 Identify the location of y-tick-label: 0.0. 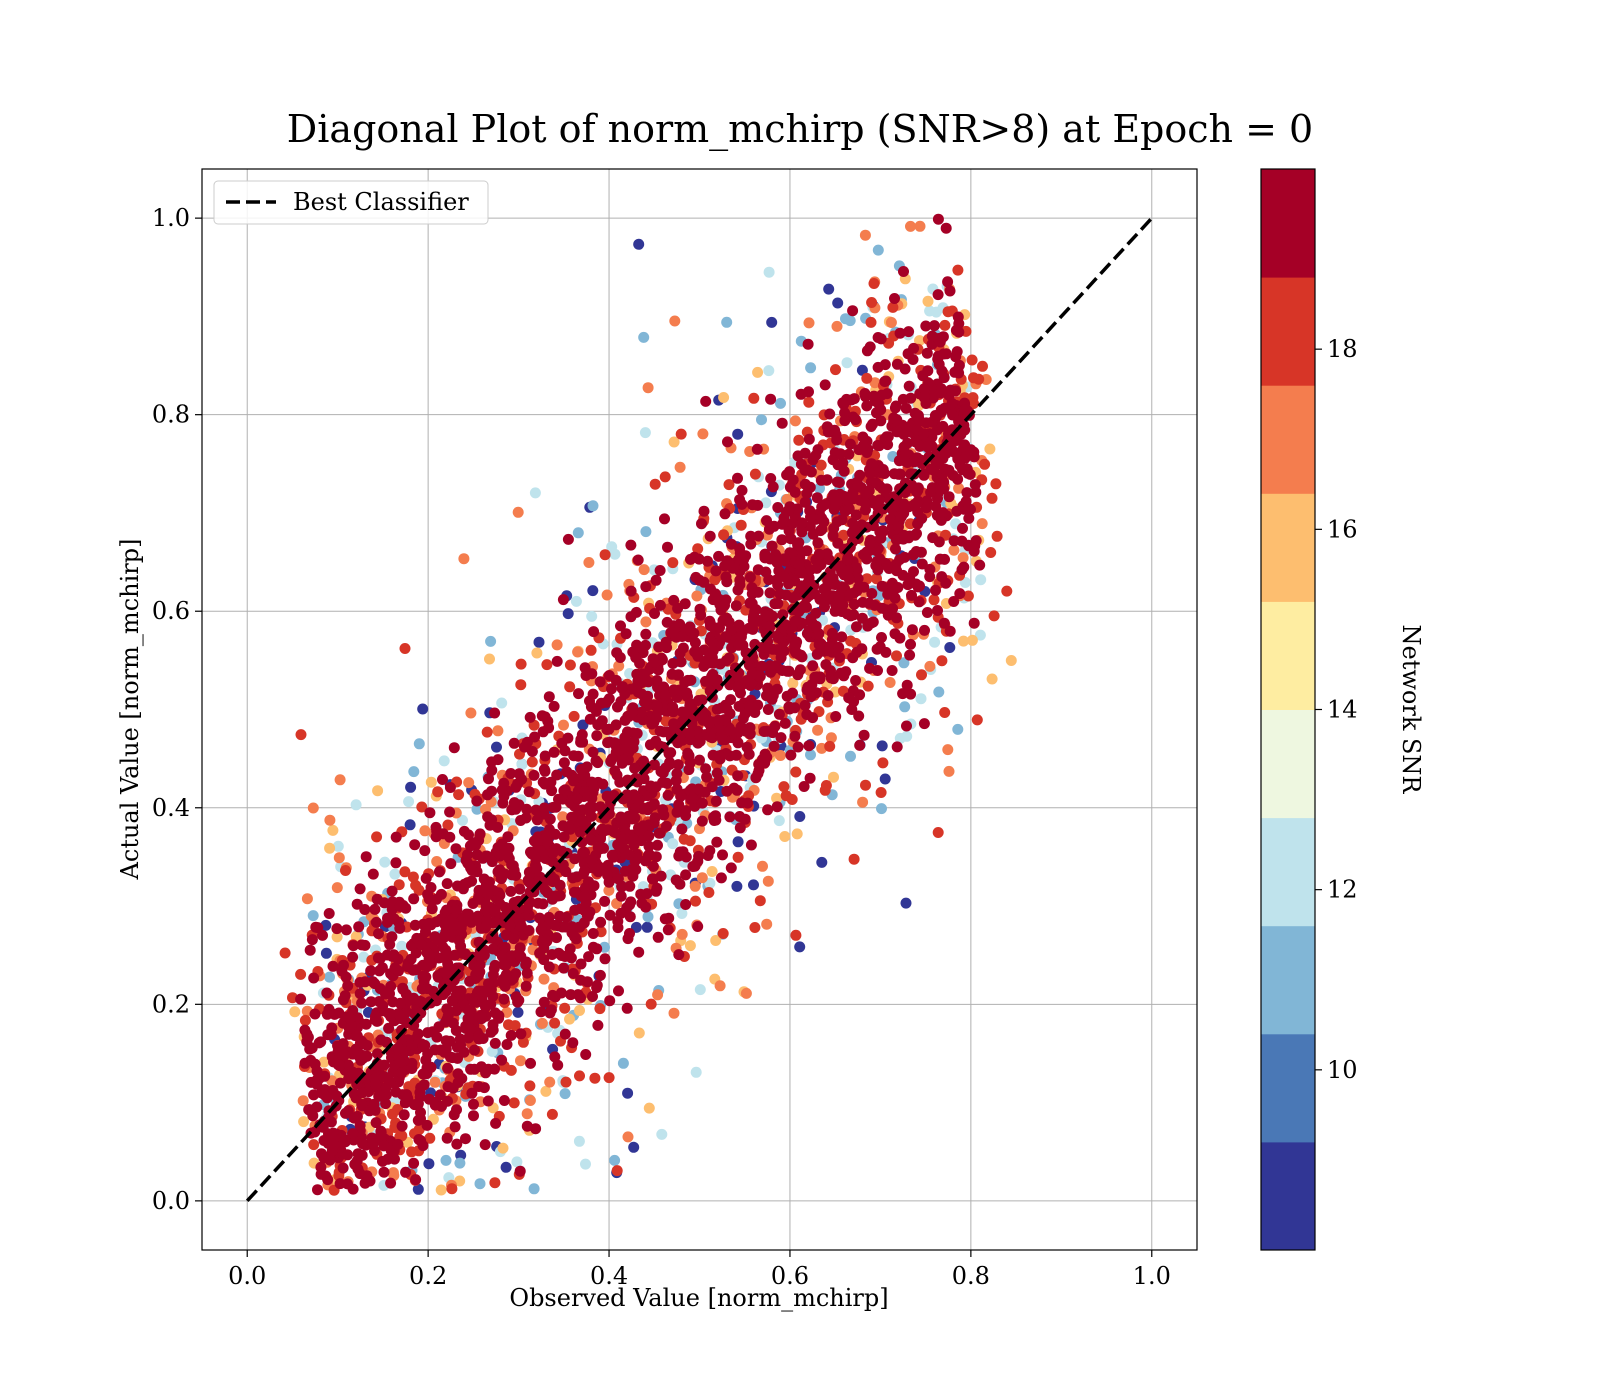
(171, 1201).